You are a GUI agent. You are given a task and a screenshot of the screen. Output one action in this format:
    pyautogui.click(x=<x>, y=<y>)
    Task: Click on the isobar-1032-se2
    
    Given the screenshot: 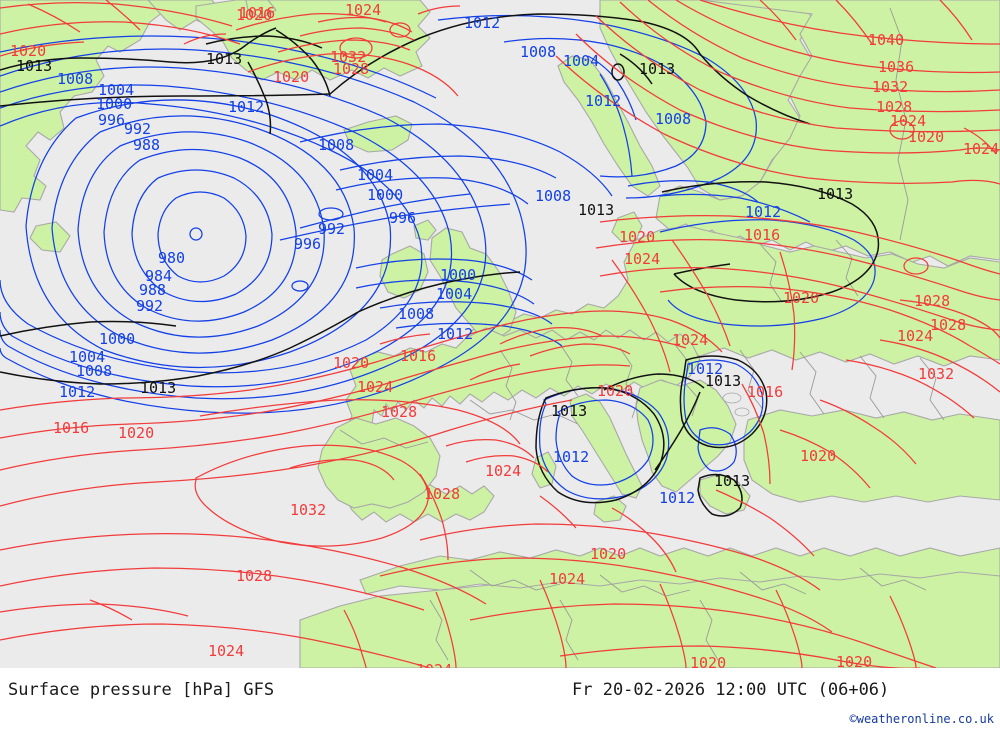 What is the action you would take?
    pyautogui.click(x=910, y=389)
    